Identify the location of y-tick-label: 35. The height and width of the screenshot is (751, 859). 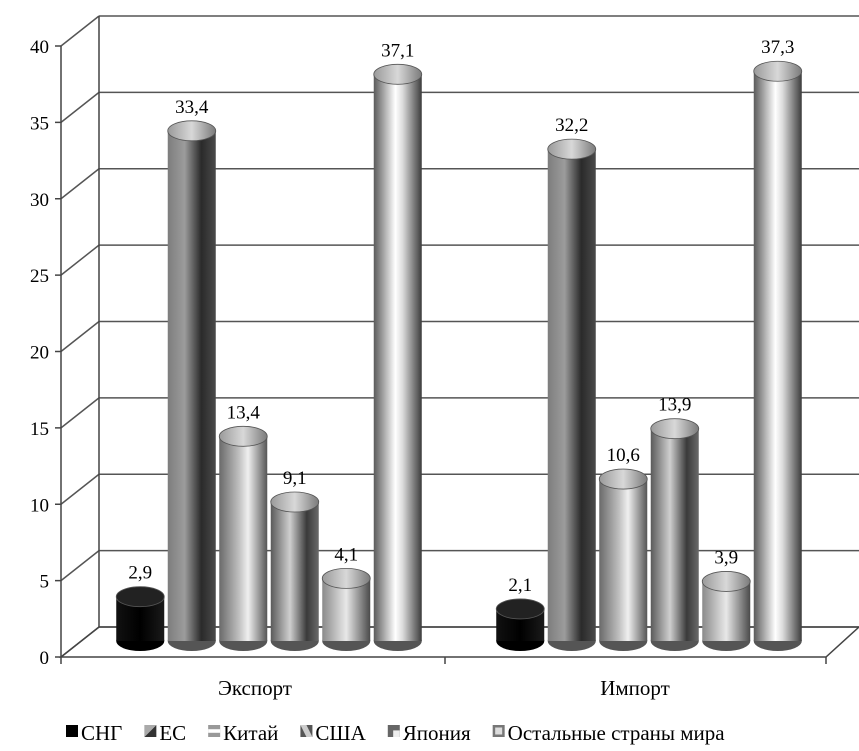
(39, 123).